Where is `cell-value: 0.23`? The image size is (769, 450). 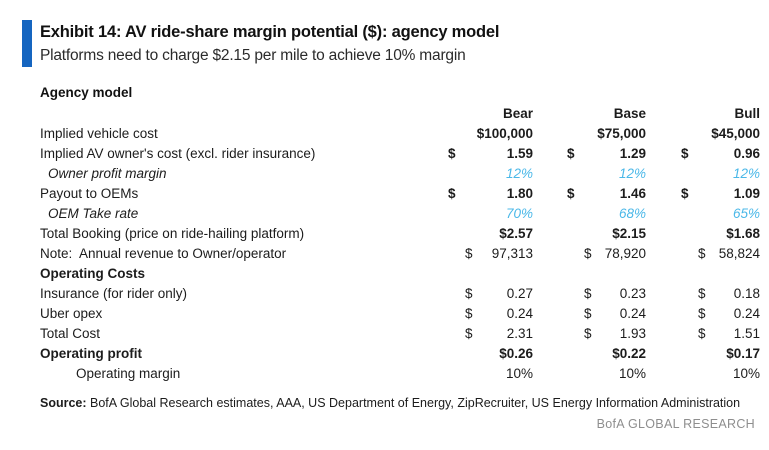 cell-value: 0.23 is located at coordinates (632, 293).